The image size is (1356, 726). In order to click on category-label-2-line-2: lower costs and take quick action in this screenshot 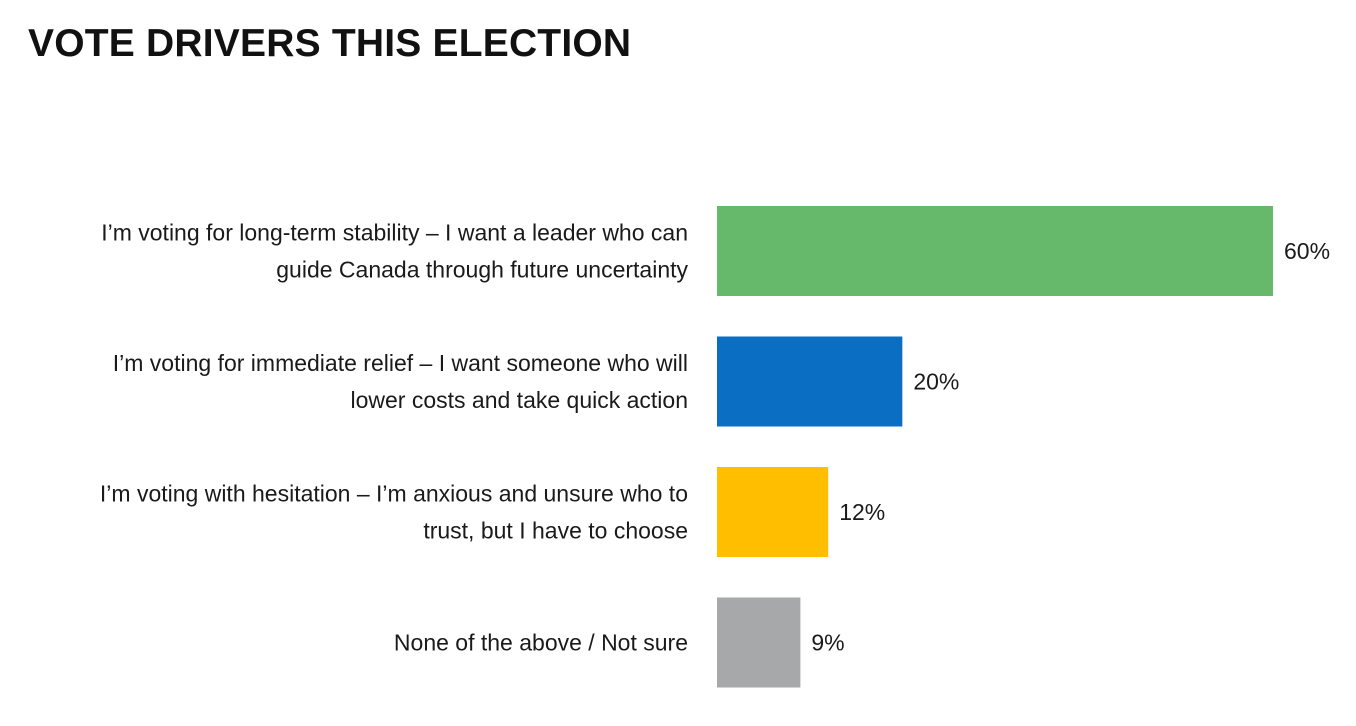, I will do `click(519, 400)`.